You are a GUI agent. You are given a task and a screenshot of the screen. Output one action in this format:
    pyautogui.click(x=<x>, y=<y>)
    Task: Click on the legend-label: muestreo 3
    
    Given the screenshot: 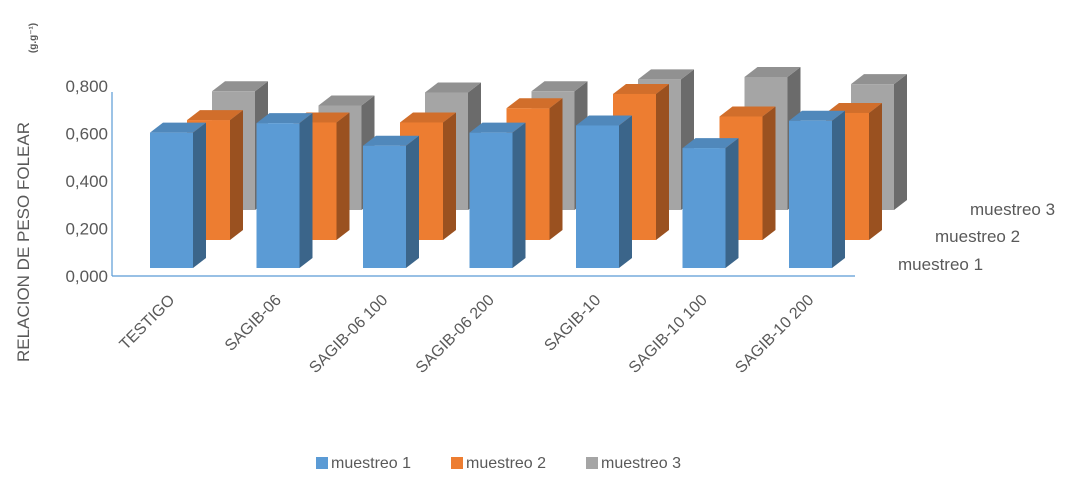 What is the action you would take?
    pyautogui.click(x=641, y=463)
    